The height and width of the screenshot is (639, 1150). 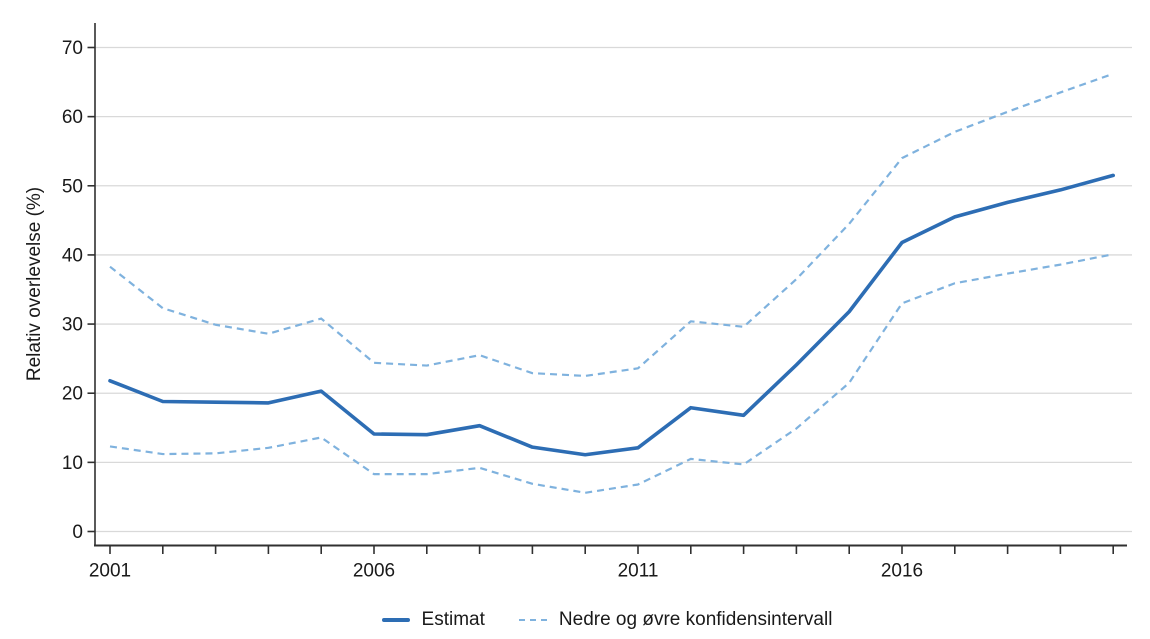 What do you see at coordinates (453, 619) in the screenshot?
I see `legend-label-estimat: Estimat` at bounding box center [453, 619].